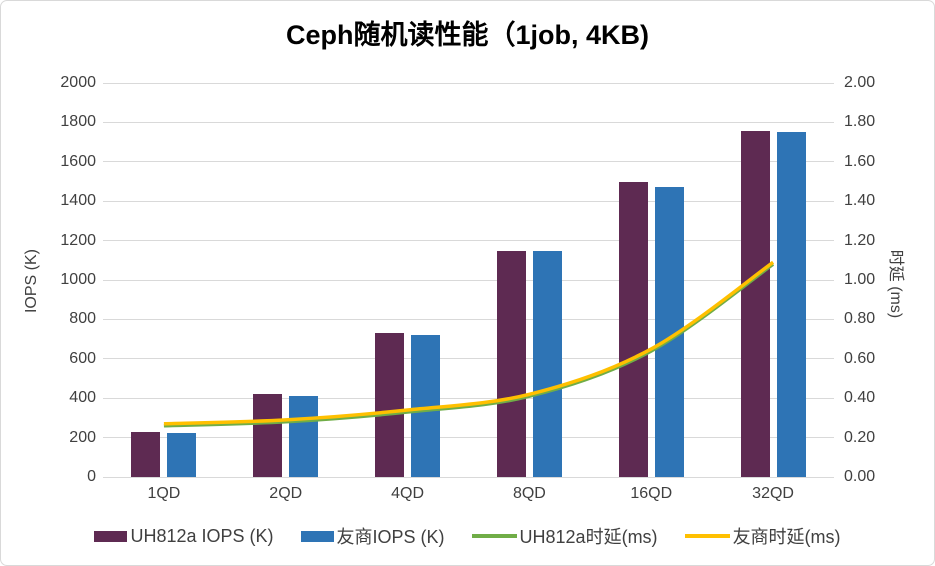 The image size is (935, 566). What do you see at coordinates (529, 493) in the screenshot?
I see `x-label-8qd: 8QD` at bounding box center [529, 493].